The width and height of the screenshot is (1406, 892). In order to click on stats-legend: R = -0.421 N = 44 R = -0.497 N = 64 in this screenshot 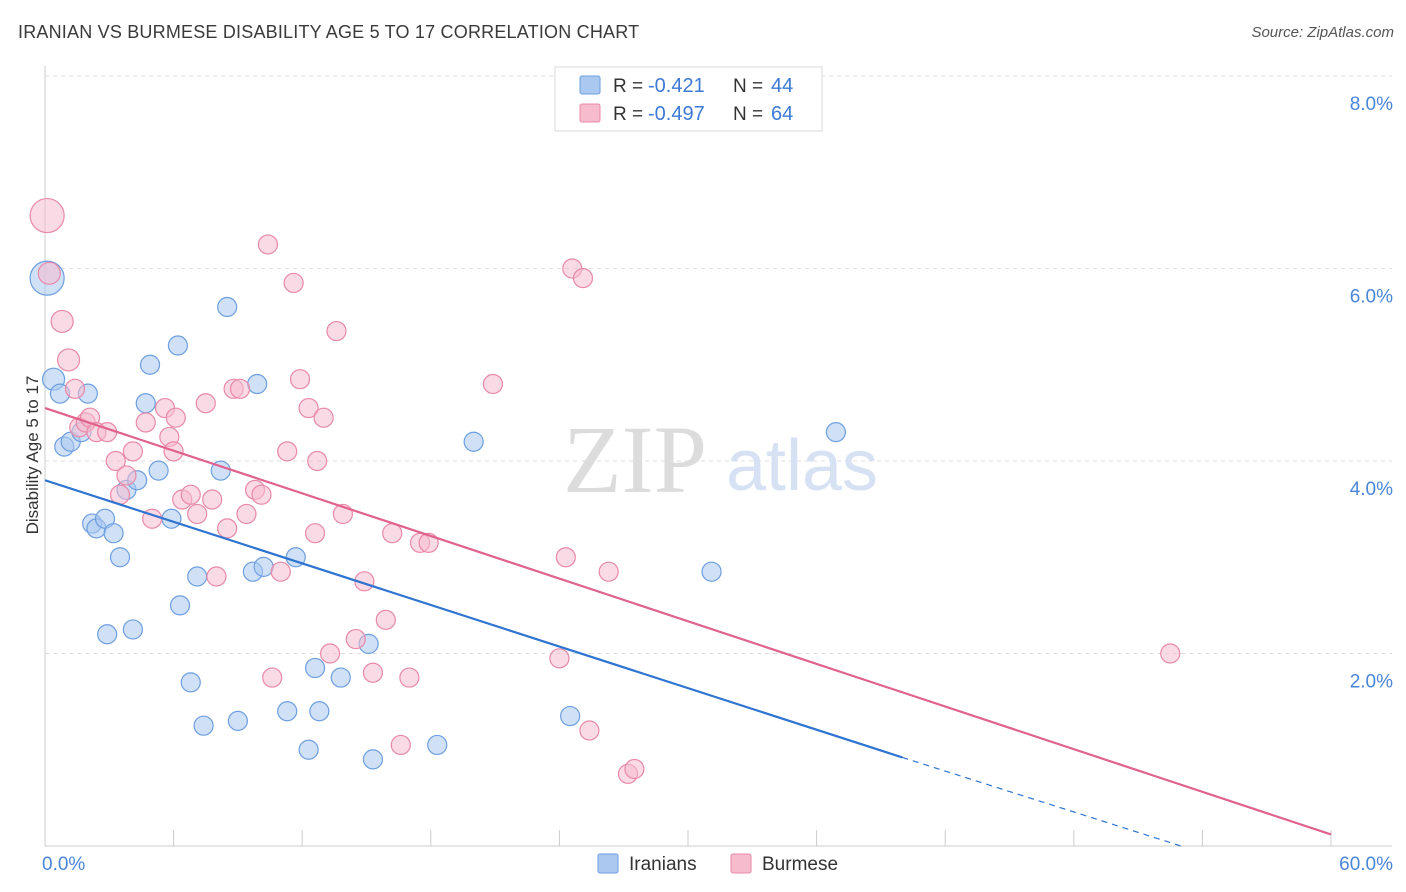, I will do `click(688, 99)`.